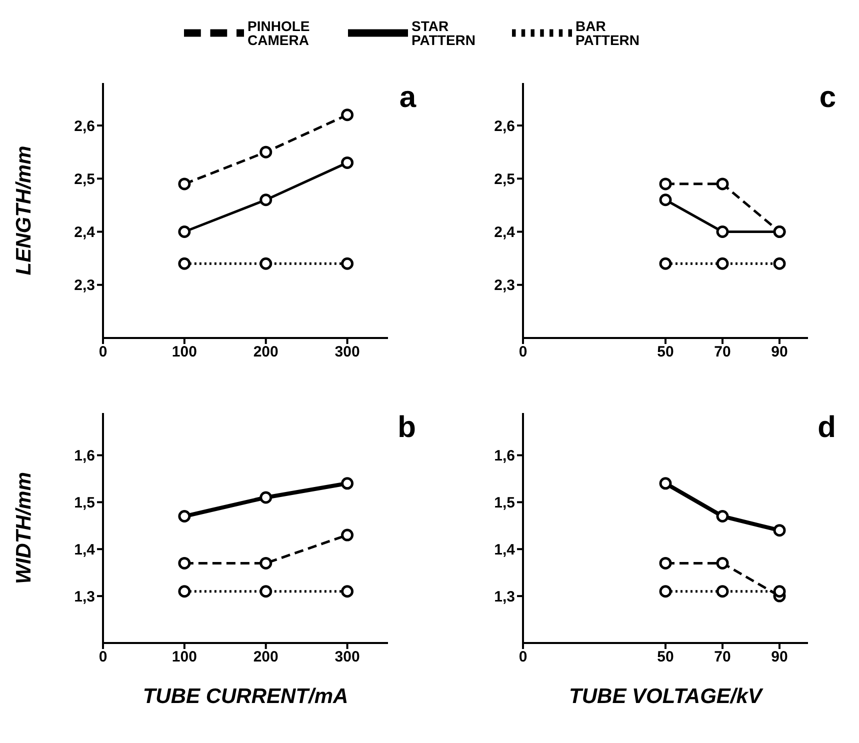  I want to click on text: a, so click(407, 98).